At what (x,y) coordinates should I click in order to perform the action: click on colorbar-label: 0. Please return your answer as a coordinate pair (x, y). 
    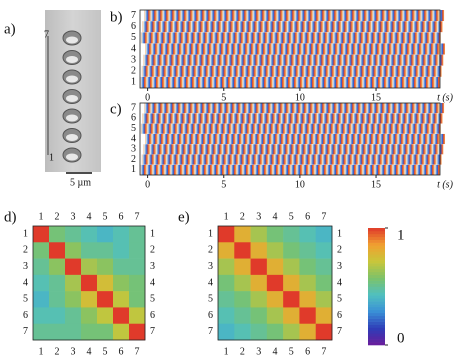
    Looking at the image, I should click on (401, 338).